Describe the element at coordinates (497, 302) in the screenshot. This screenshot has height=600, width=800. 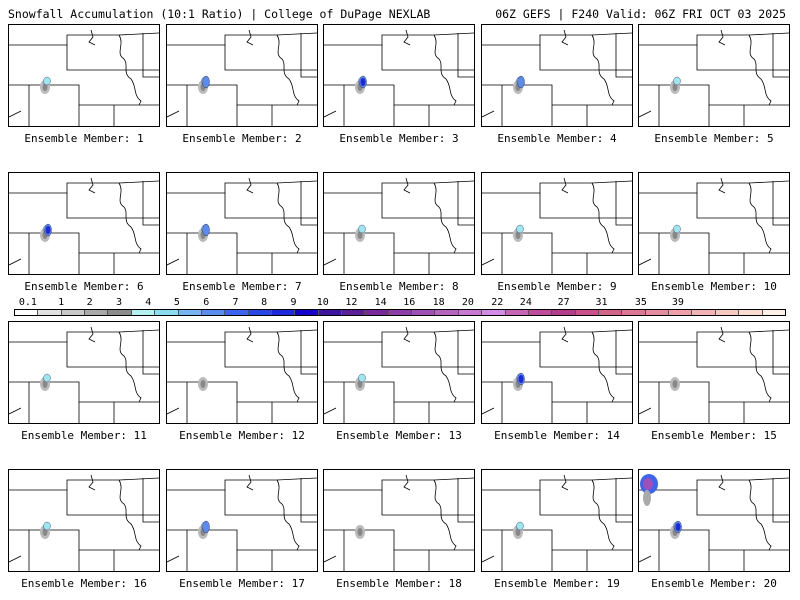
I see `colorbar-tick-label: 22` at that location.